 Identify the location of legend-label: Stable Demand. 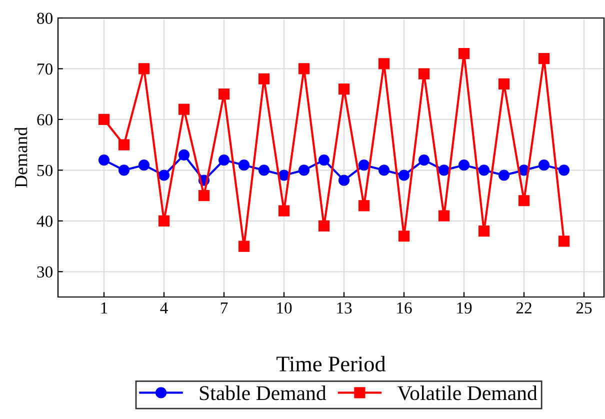
(263, 393).